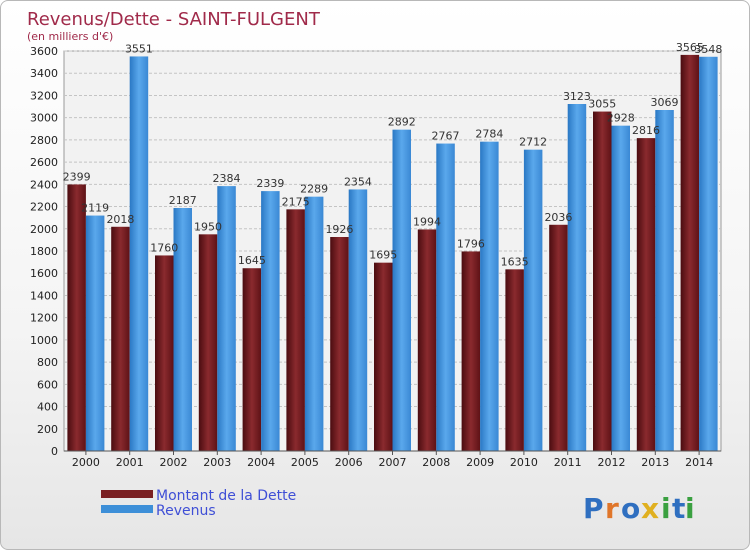 Image resolution: width=750 pixels, height=550 pixels. What do you see at coordinates (130, 462) in the screenshot?
I see `x-tick-label: 2001` at bounding box center [130, 462].